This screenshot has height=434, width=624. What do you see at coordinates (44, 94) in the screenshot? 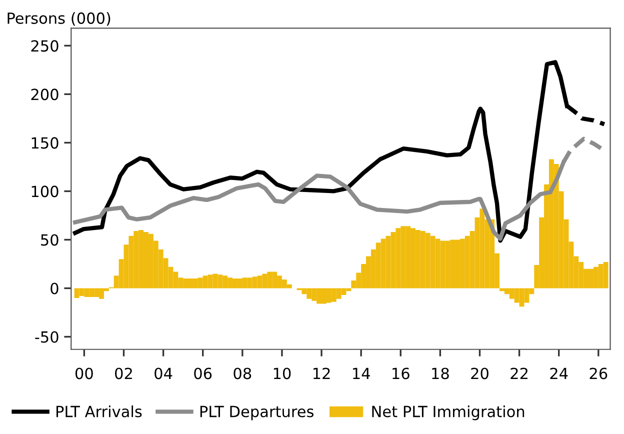
I see `y-tick-label: 200` at bounding box center [44, 94].